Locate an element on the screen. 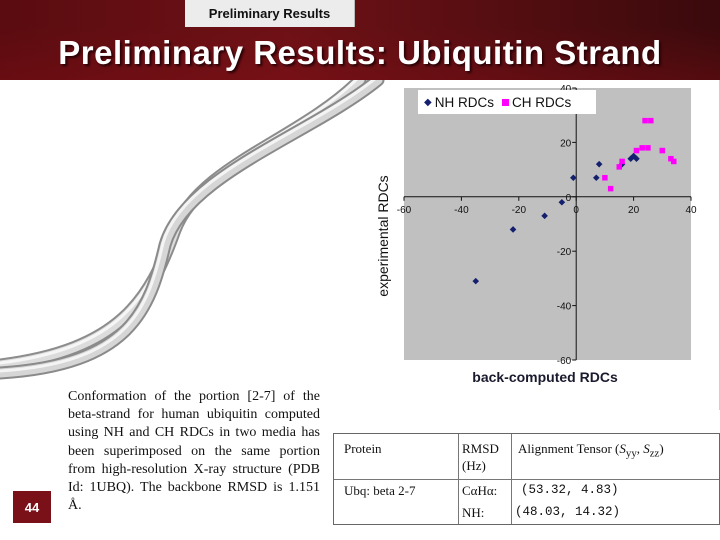 Image resolution: width=720 pixels, height=540 pixels. table-divider is located at coordinates (526, 479).